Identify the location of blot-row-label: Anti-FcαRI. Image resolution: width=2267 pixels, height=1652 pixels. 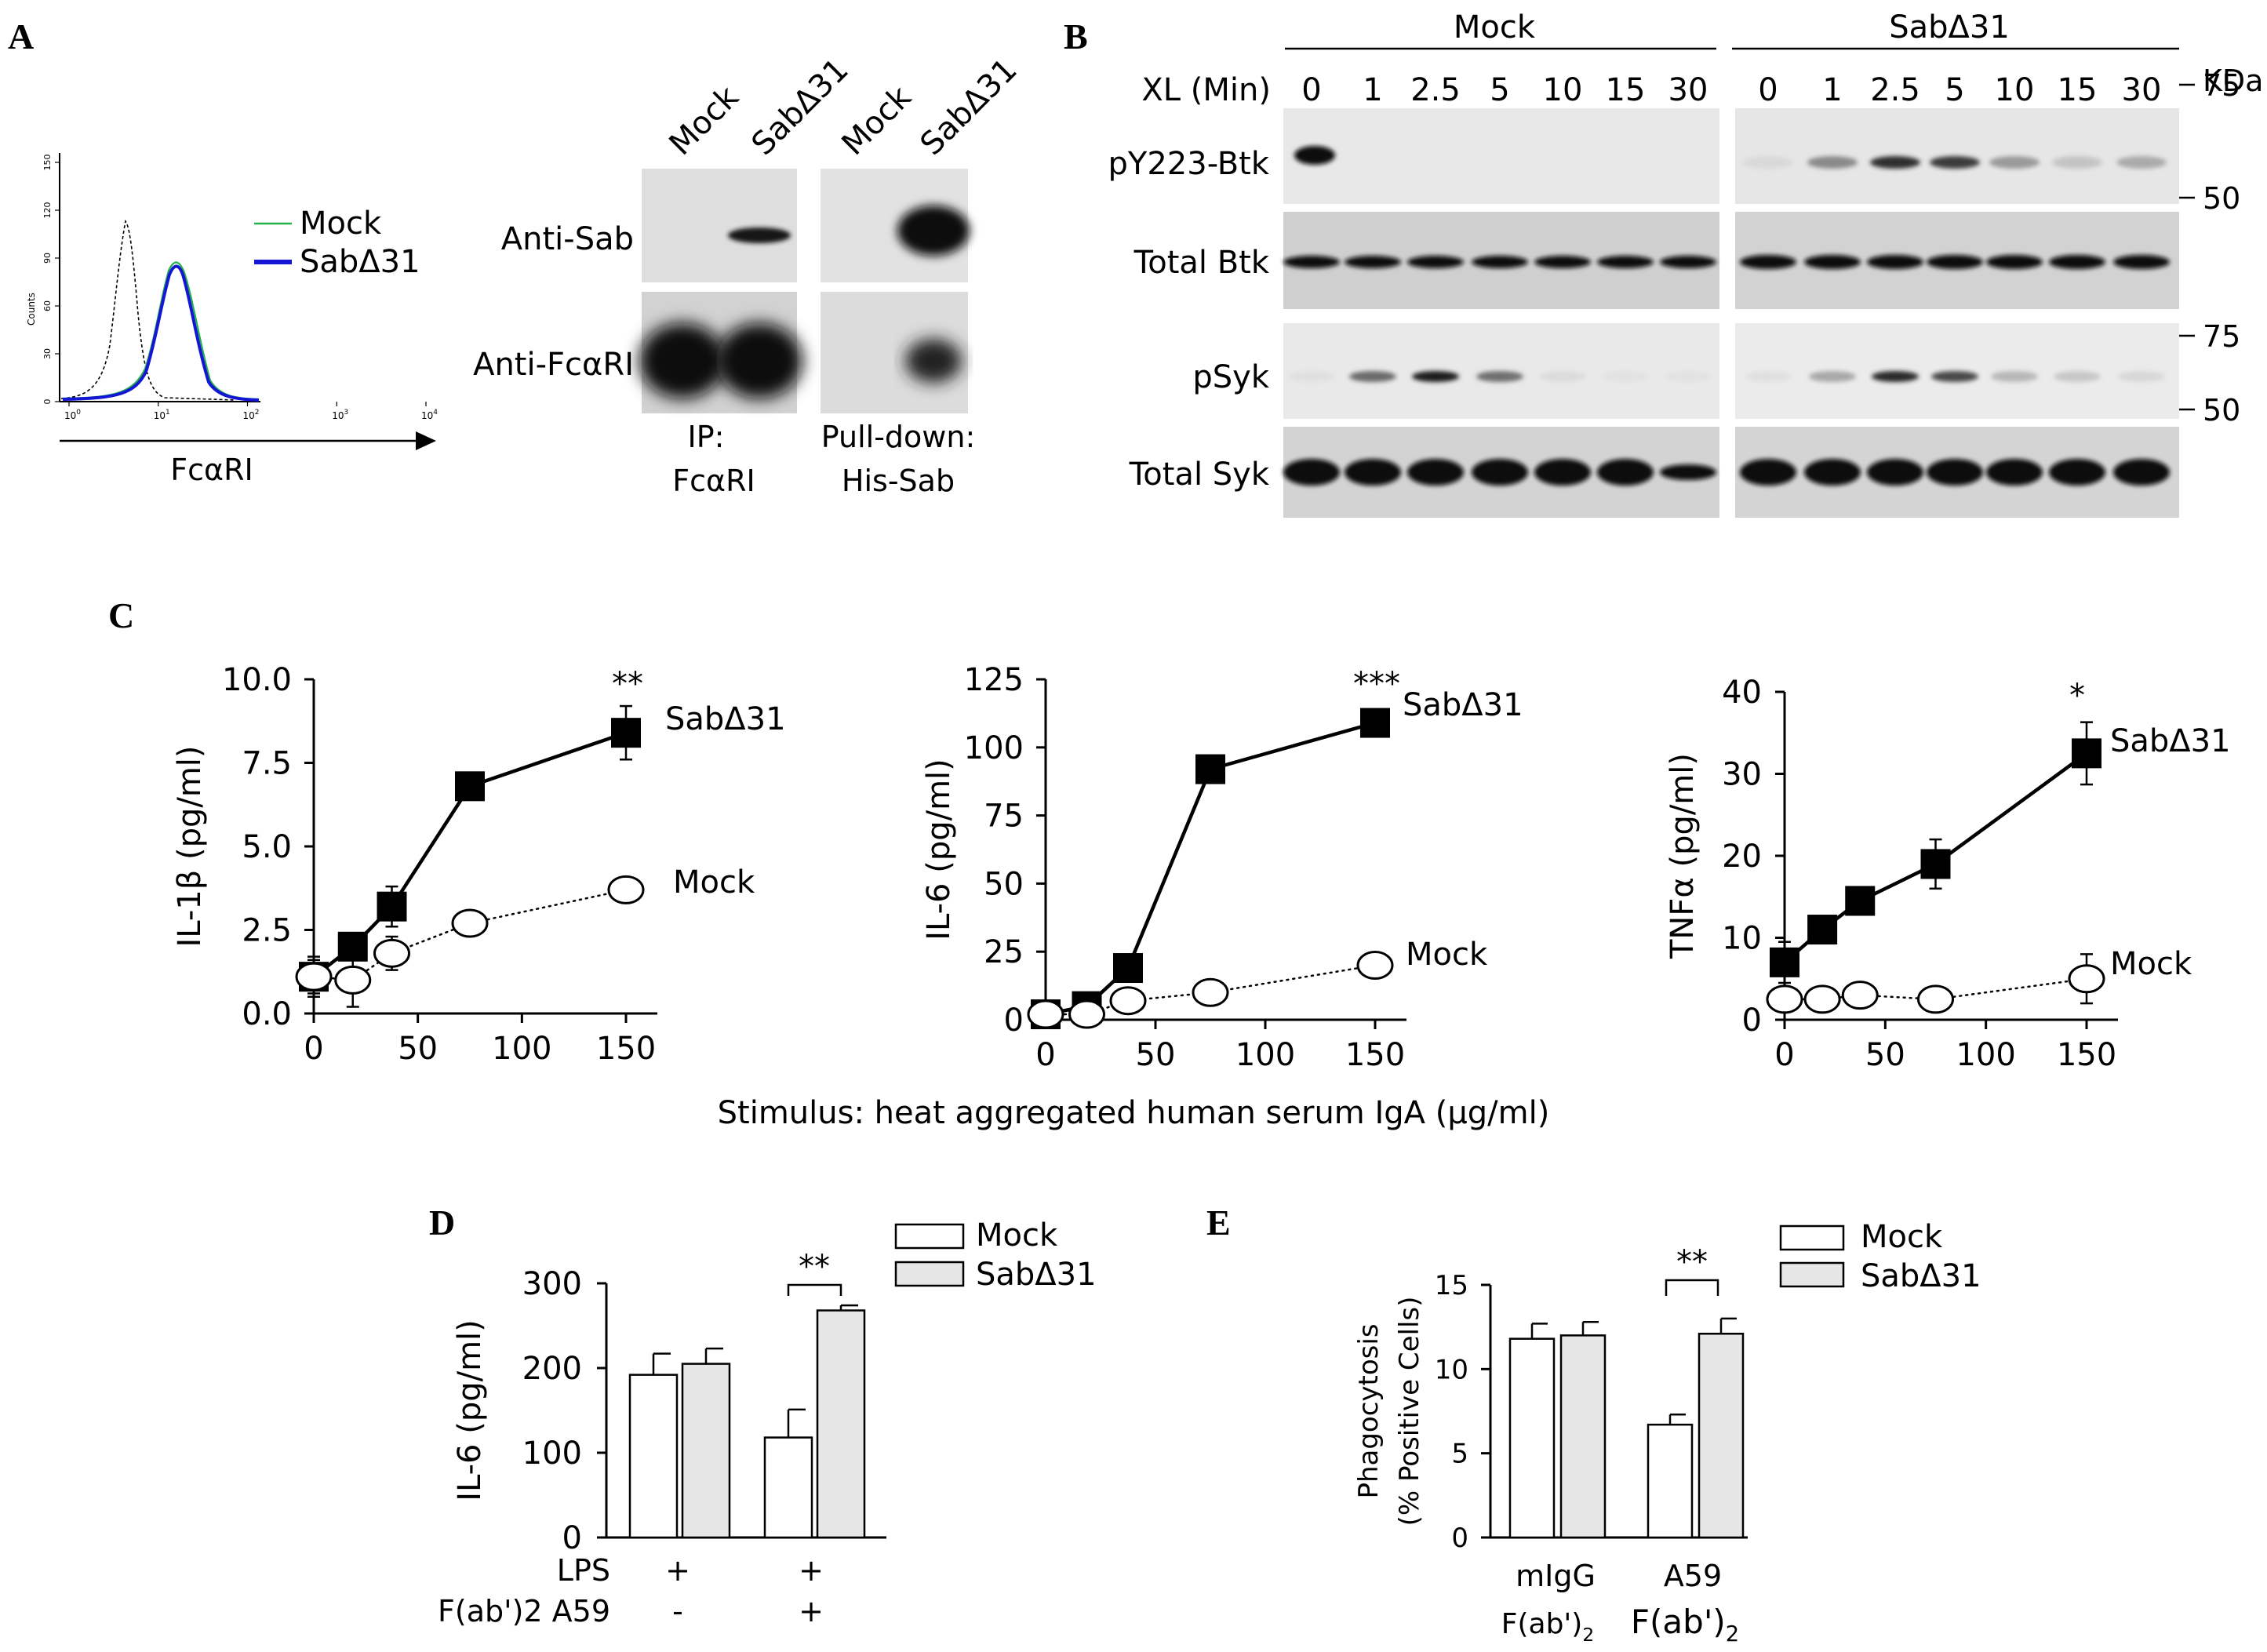
(553, 365).